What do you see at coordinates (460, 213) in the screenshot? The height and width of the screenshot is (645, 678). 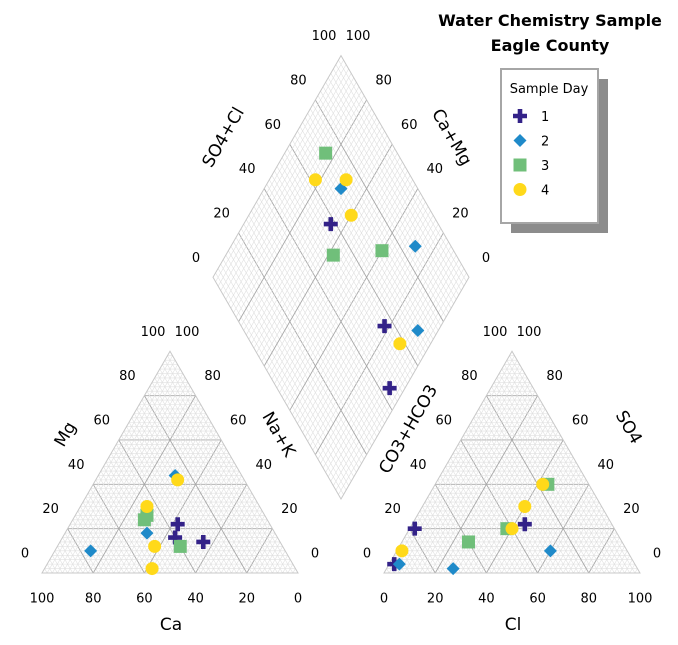 I see `diamond-upper-right-tick-label: 20` at bounding box center [460, 213].